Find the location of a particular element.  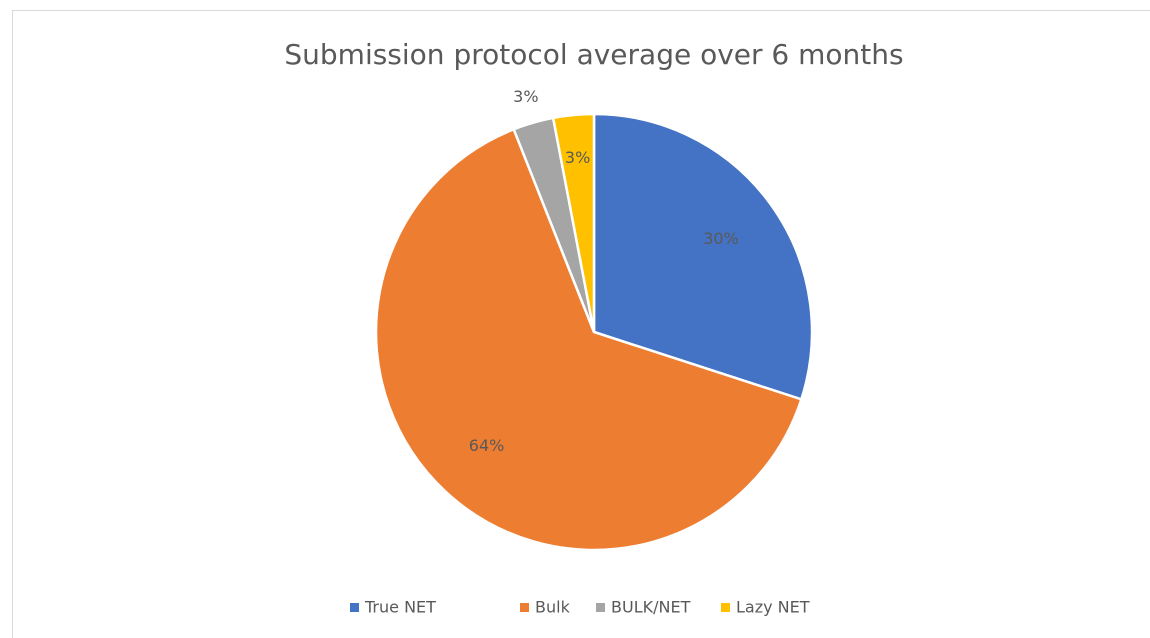

legend-label: BULK/NET is located at coordinates (651, 607).